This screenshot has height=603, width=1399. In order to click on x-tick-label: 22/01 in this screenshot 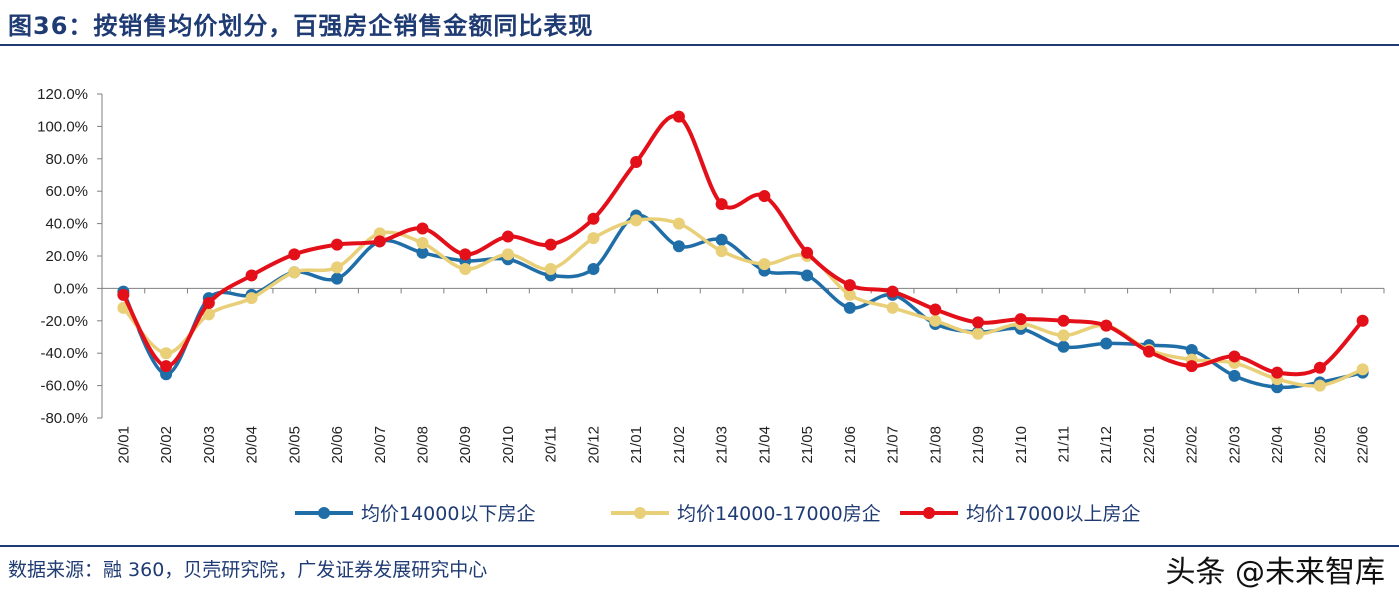, I will do `click(1149, 445)`.